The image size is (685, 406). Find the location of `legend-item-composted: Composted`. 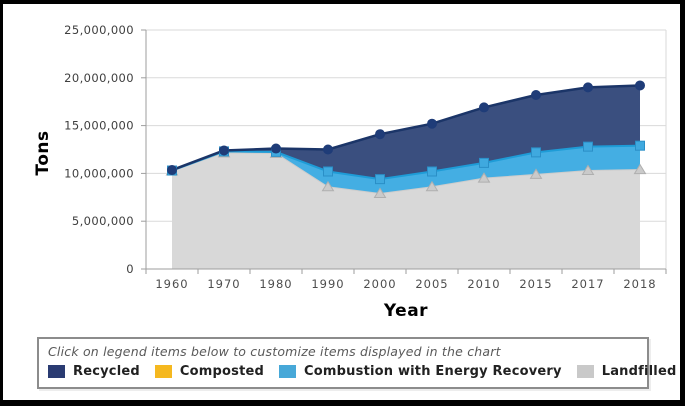

legend-item-composted: Composted is located at coordinates (209, 371).